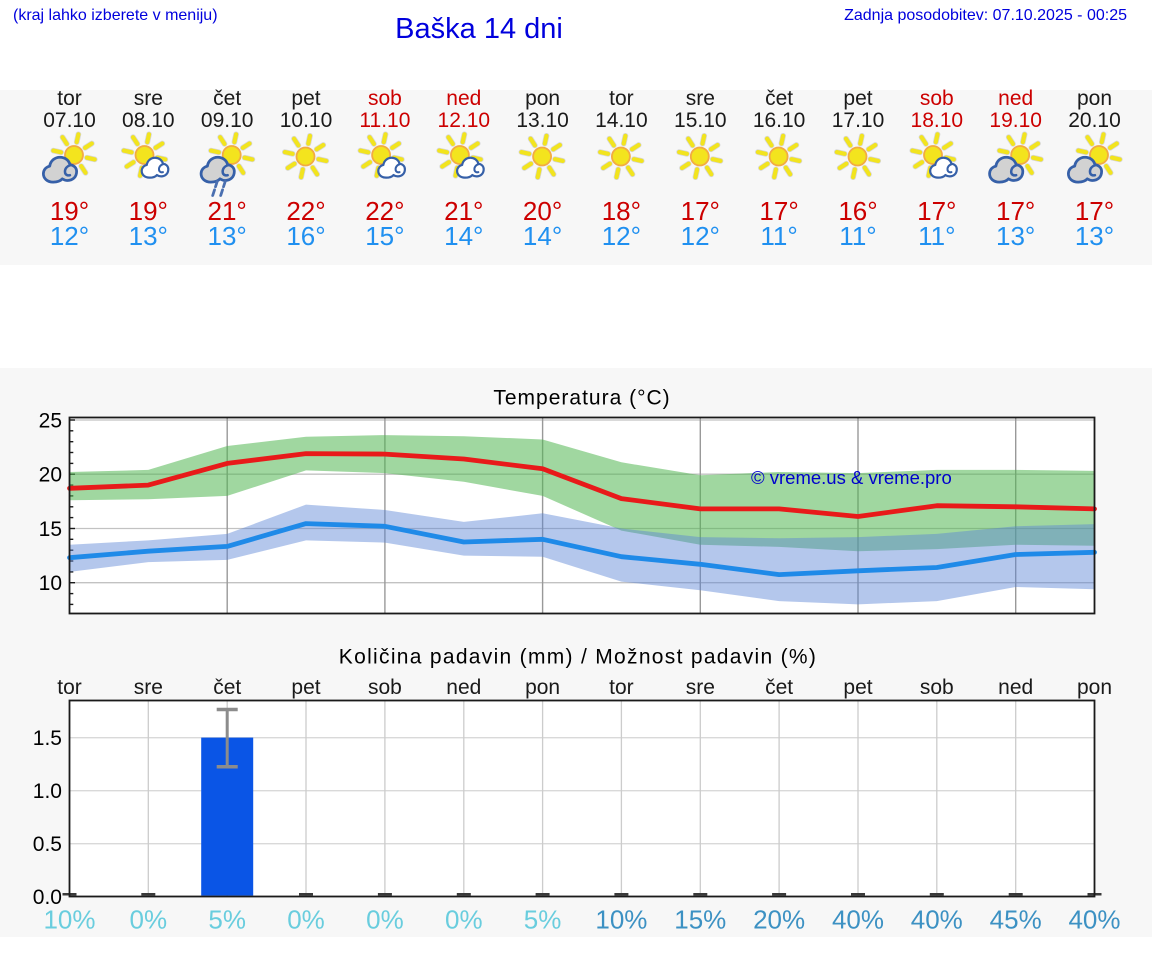 This screenshot has width=1152, height=975. I want to click on svg-text: 20%, so click(779, 920).